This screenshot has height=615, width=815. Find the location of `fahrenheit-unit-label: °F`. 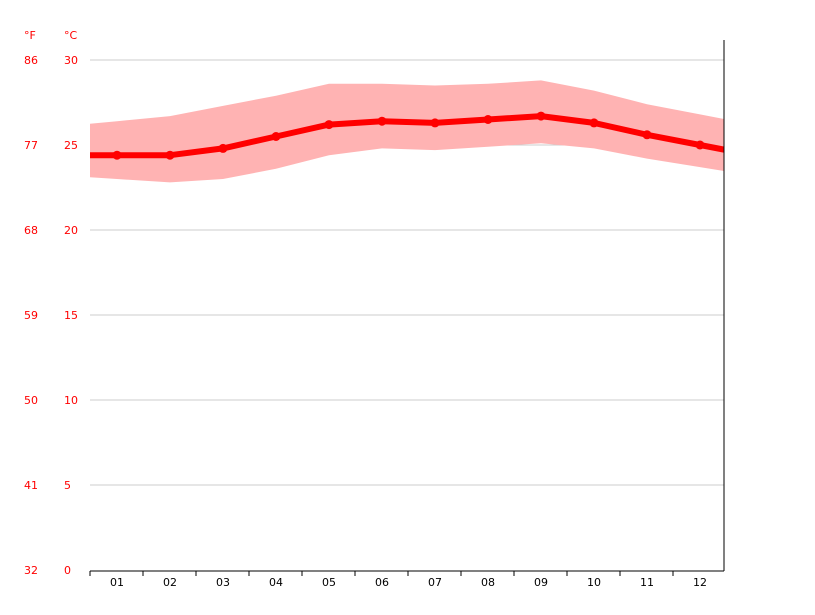

fahrenheit-unit-label: °F is located at coordinates (30, 35).